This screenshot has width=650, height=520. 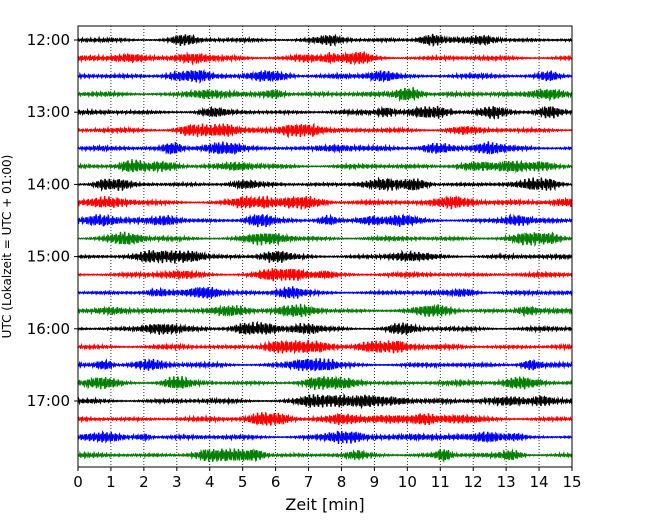 I want to click on x-tick-label: 9, so click(x=375, y=482).